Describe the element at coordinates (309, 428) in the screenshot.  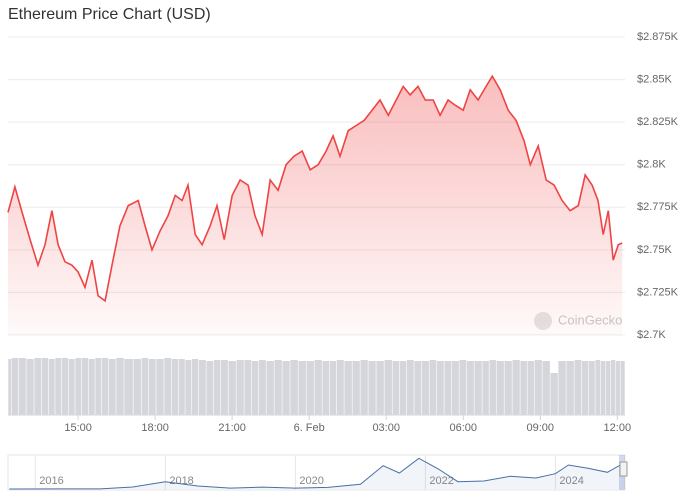
I see `x-tick-label: 6. Feb` at that location.